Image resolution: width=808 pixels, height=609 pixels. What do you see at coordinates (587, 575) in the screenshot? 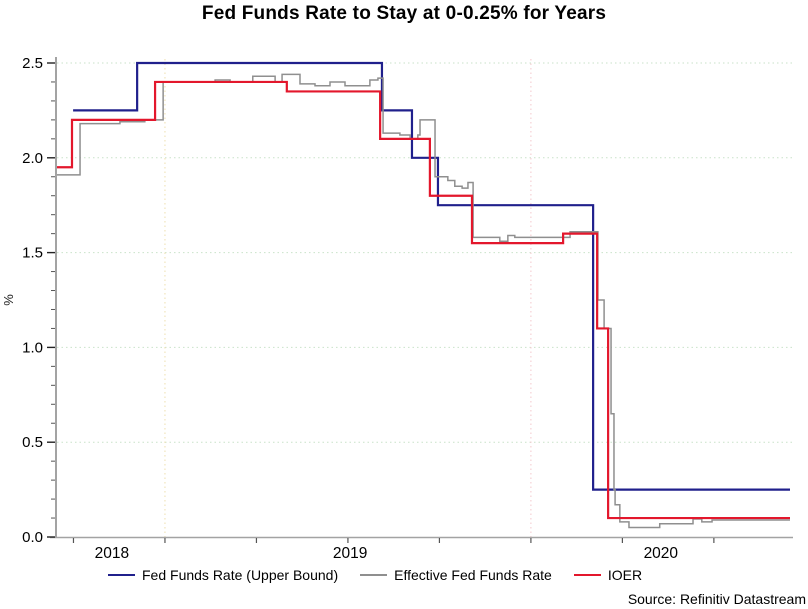
I see `legend-line-ioer-icon` at bounding box center [587, 575].